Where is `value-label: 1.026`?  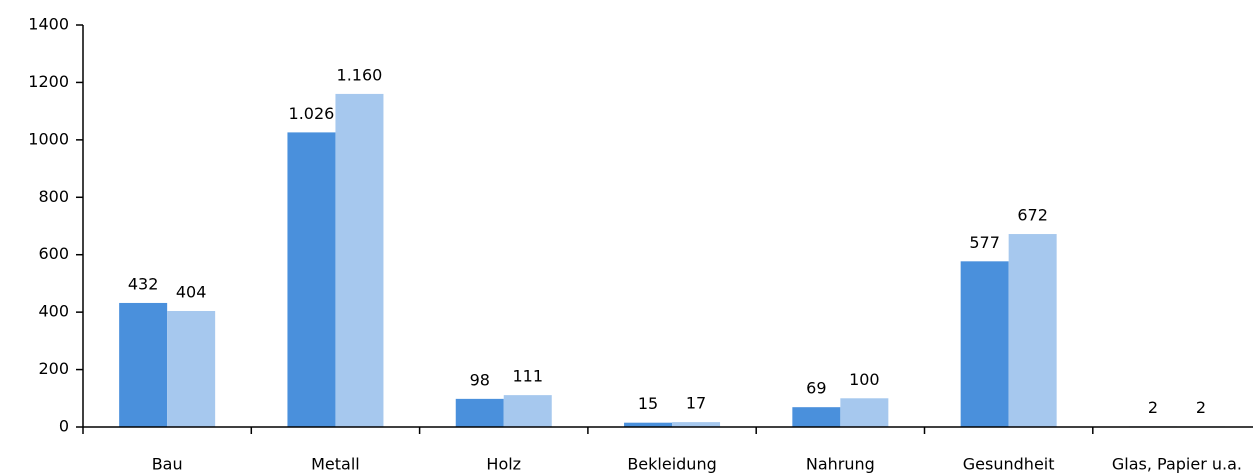 value-label: 1.026 is located at coordinates (312, 113).